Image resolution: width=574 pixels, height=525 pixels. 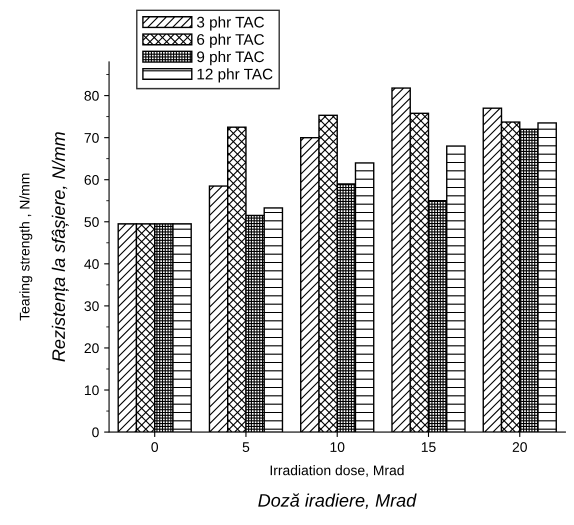 What do you see at coordinates (429, 447) in the screenshot?
I see `x-tick-label: 15` at bounding box center [429, 447].